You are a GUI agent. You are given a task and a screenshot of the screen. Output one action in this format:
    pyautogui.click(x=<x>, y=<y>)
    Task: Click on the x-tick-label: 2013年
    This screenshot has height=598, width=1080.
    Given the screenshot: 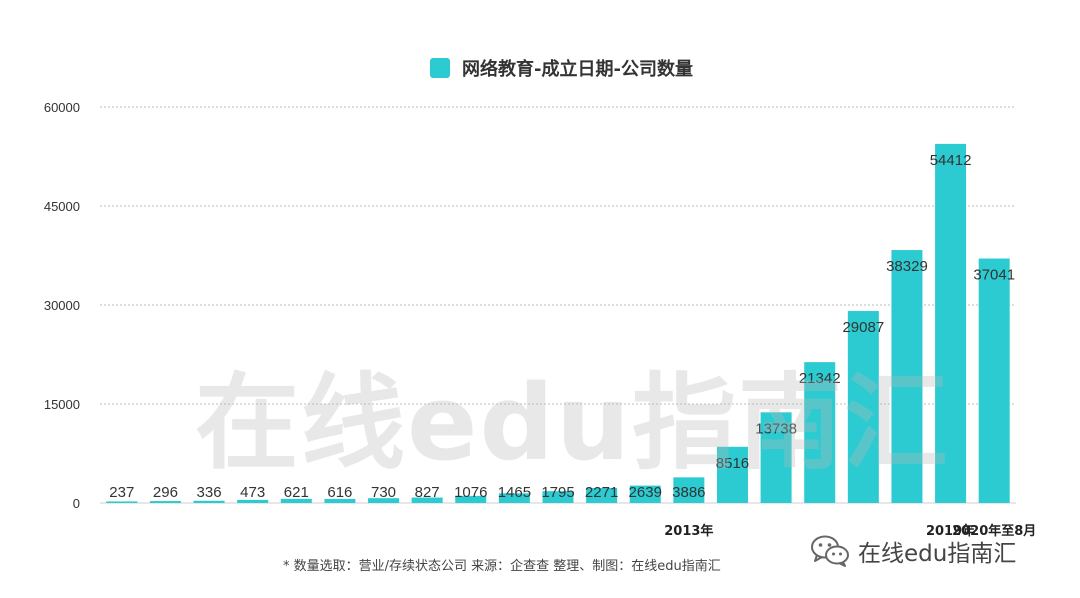 What is the action you would take?
    pyautogui.click(x=688, y=531)
    